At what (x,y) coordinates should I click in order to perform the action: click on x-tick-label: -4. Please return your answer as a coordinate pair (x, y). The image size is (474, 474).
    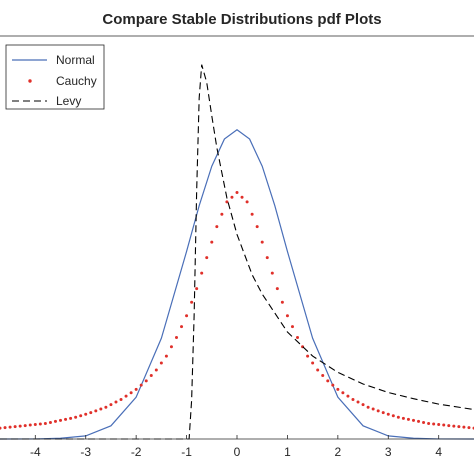
    Looking at the image, I should click on (35, 452).